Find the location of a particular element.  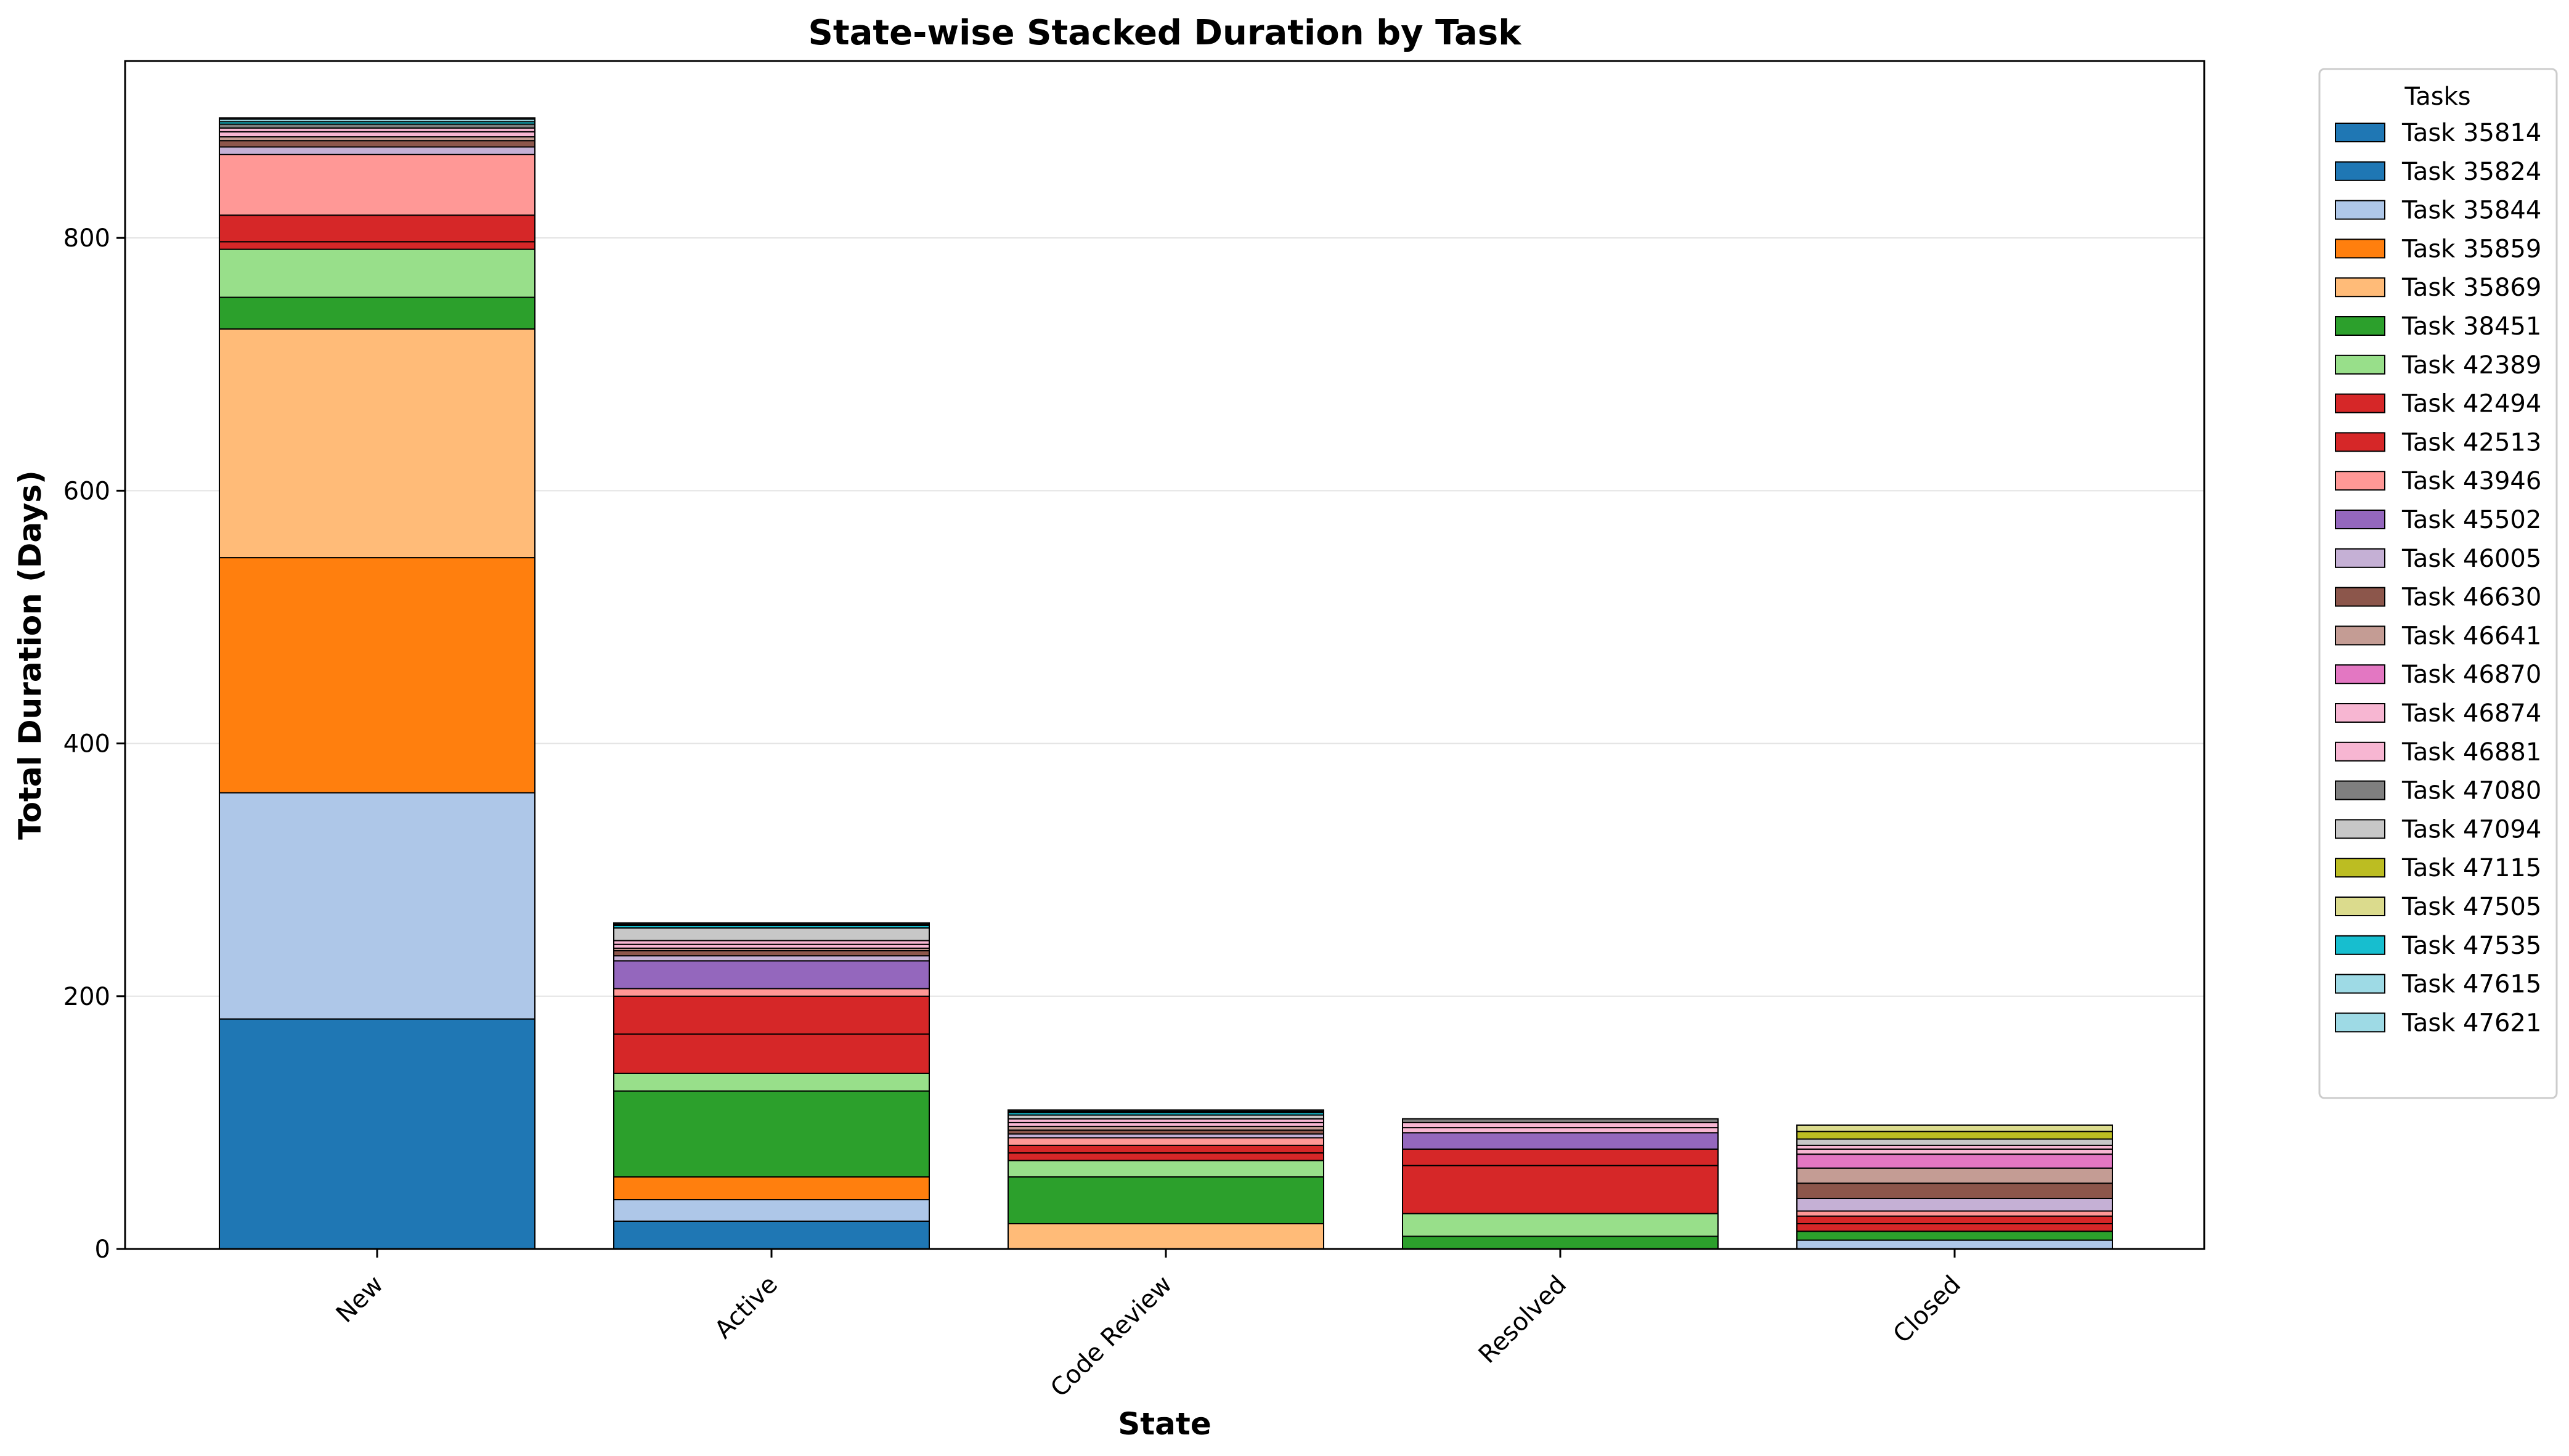

x-axis: New Active Code Review Resolved Closed is located at coordinates (1148, 1325).